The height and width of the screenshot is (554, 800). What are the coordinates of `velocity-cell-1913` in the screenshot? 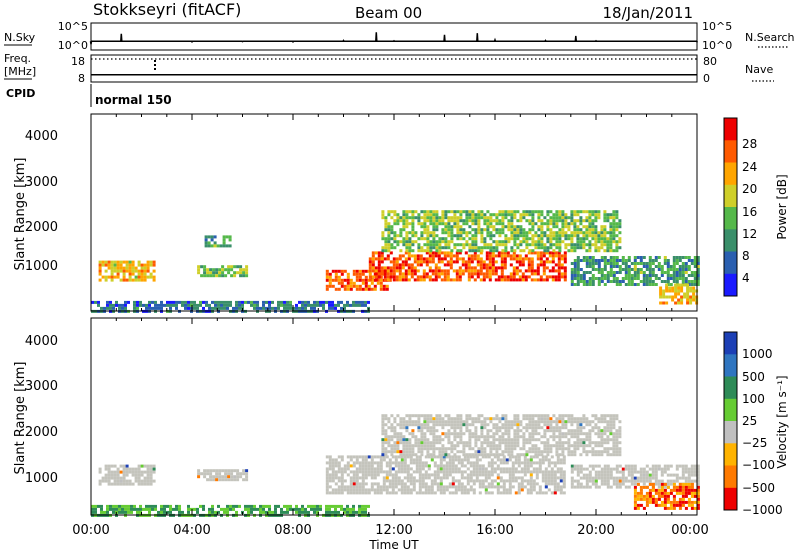 It's located at (599, 443).